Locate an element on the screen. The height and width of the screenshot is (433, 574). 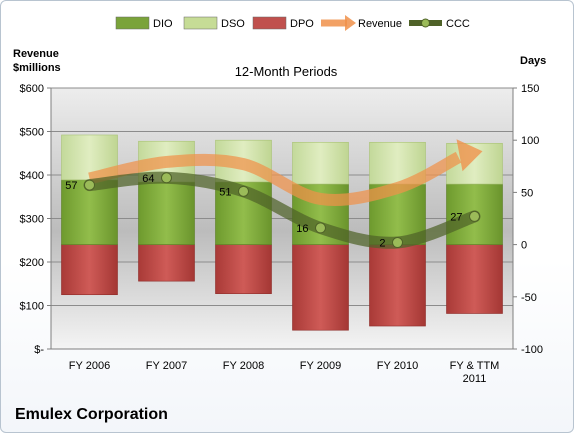
right-axis-label: Days is located at coordinates (533, 61).